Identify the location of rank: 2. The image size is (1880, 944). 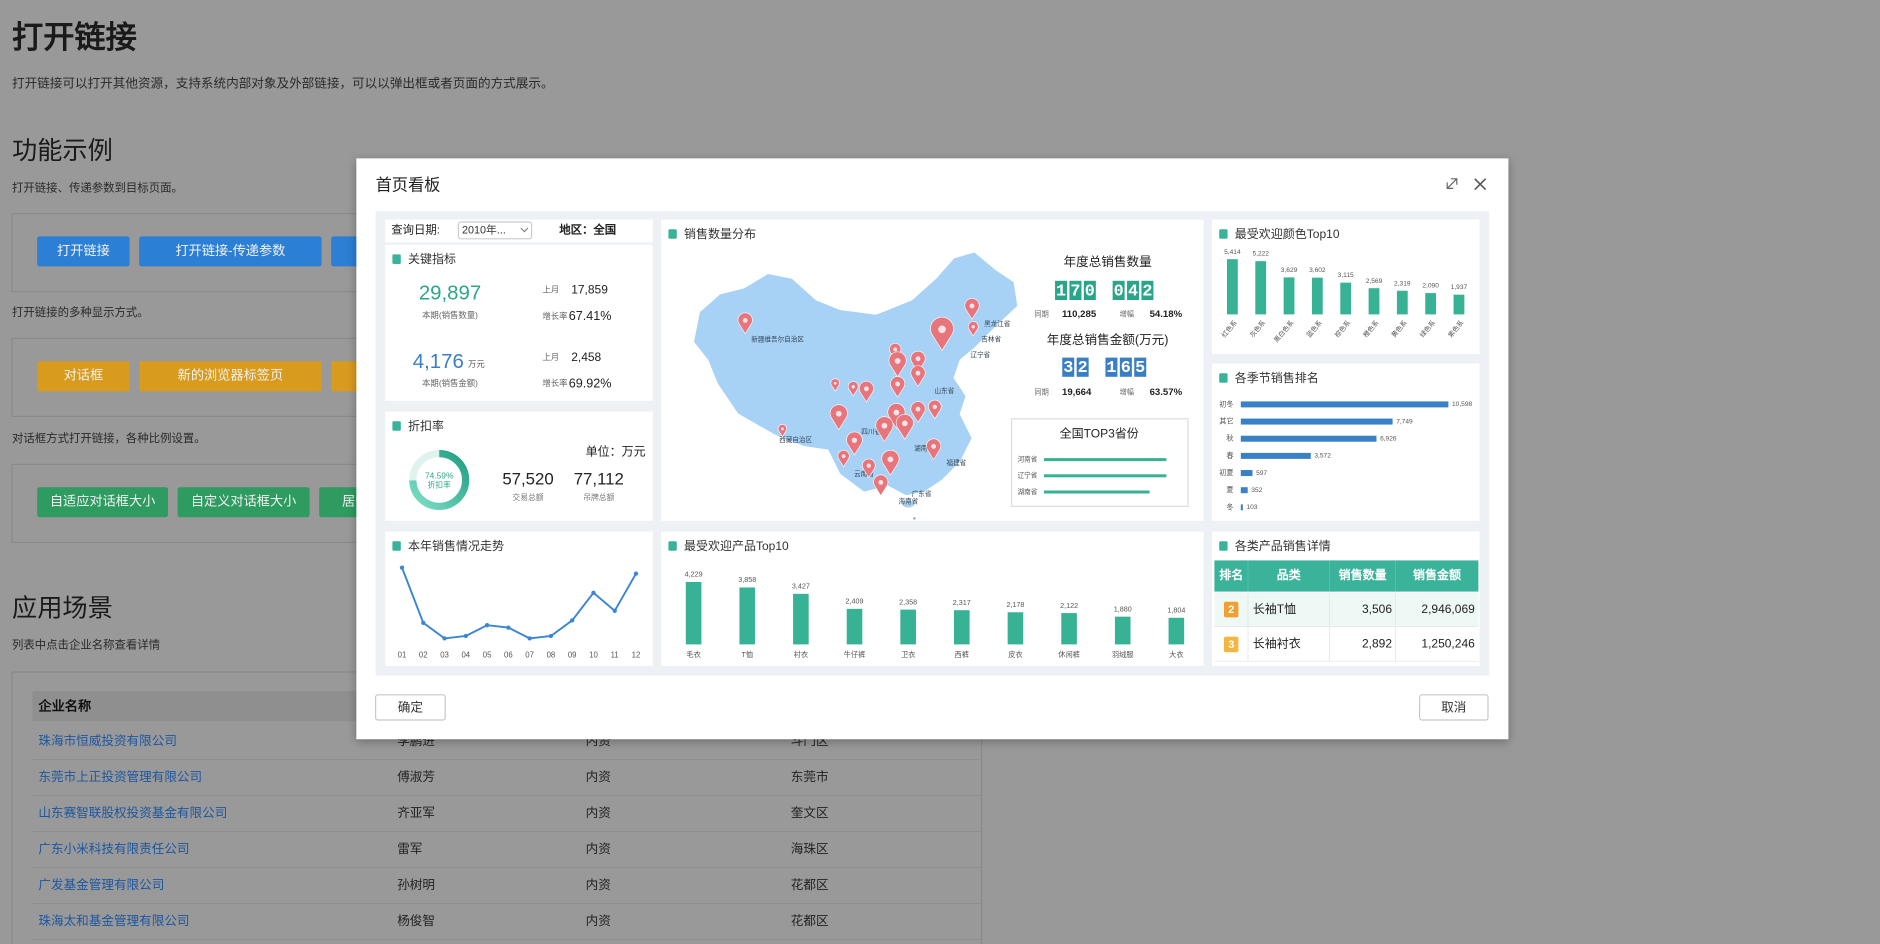
(1231, 610).